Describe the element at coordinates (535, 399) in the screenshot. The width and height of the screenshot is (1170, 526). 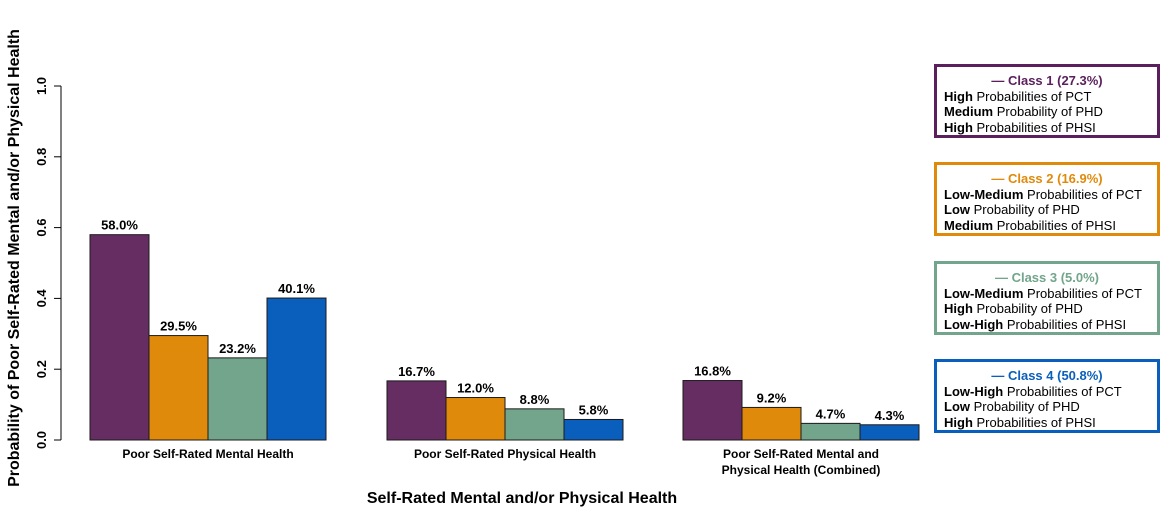
I see `bar-value-label: 8.8%` at that location.